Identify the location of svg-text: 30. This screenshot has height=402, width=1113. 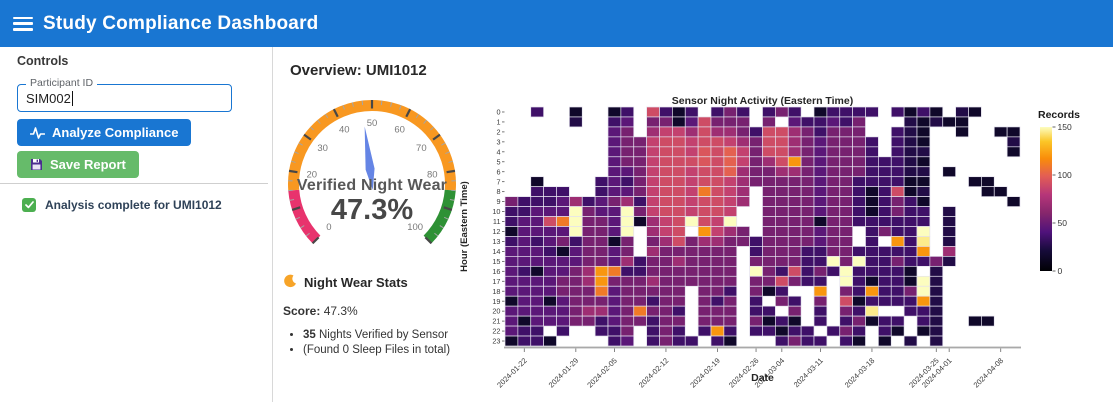
(322, 148).